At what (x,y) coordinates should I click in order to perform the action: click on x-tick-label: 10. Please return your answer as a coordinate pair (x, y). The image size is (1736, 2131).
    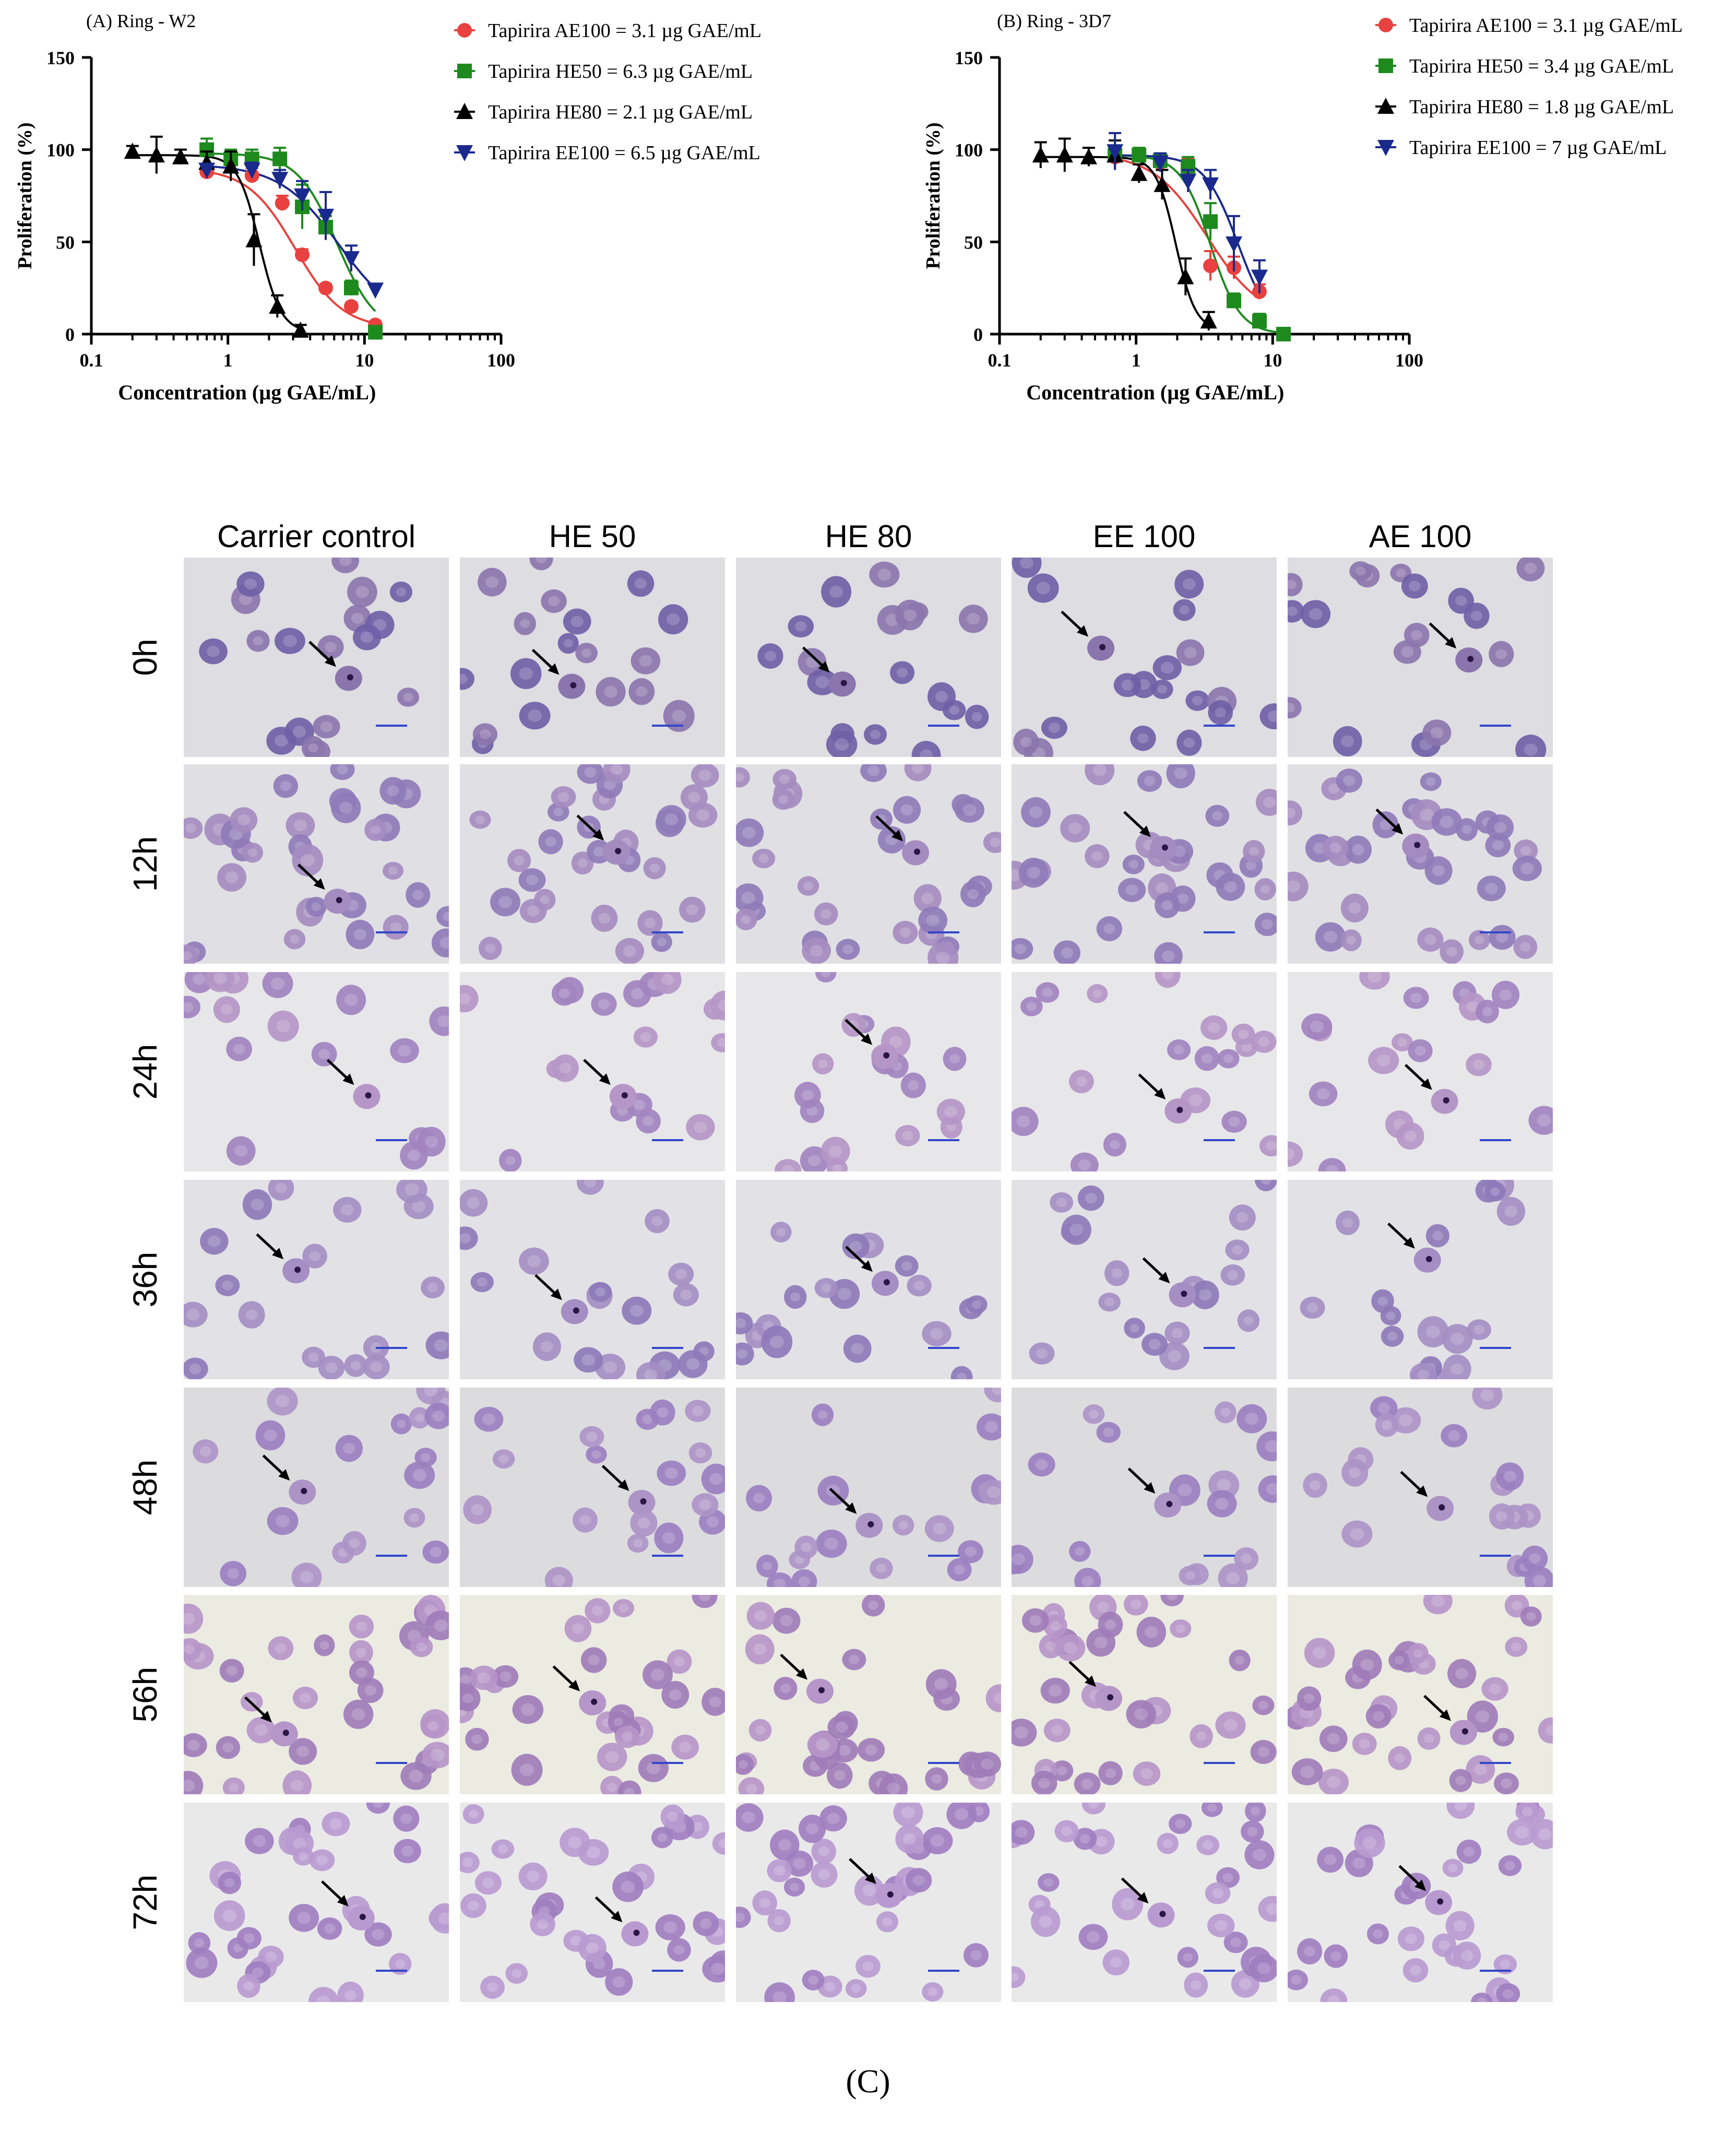
    Looking at the image, I should click on (364, 360).